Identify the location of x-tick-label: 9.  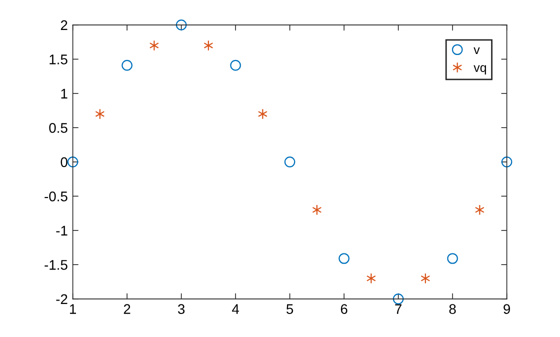
(507, 309).